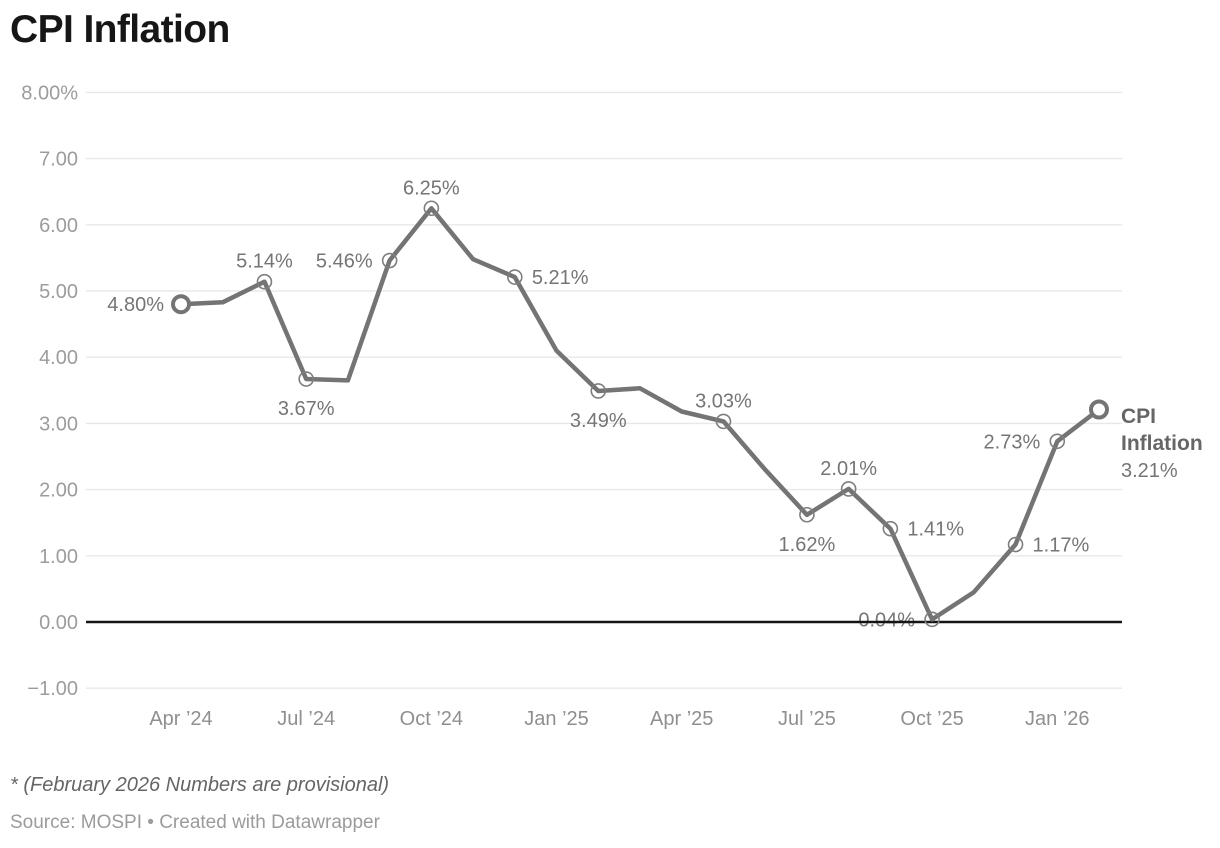 This screenshot has width=1220, height=848. I want to click on value-label: 1.17%, so click(1061, 546).